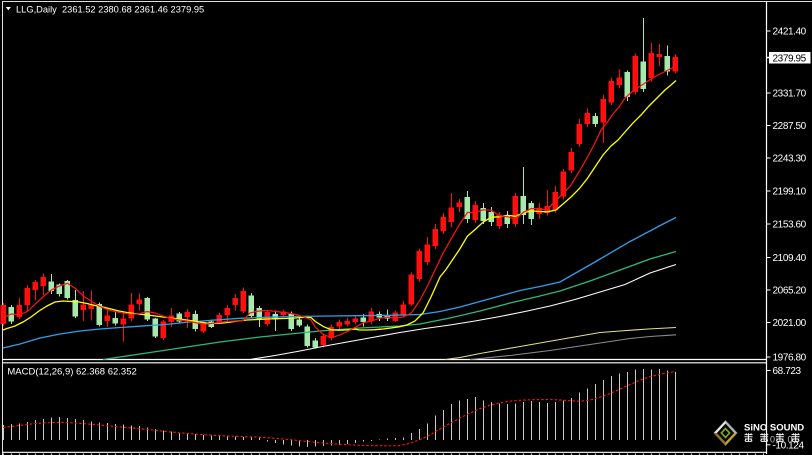  What do you see at coordinates (789, 445) in the screenshot?
I see `svg-text: -10.124` at bounding box center [789, 445].